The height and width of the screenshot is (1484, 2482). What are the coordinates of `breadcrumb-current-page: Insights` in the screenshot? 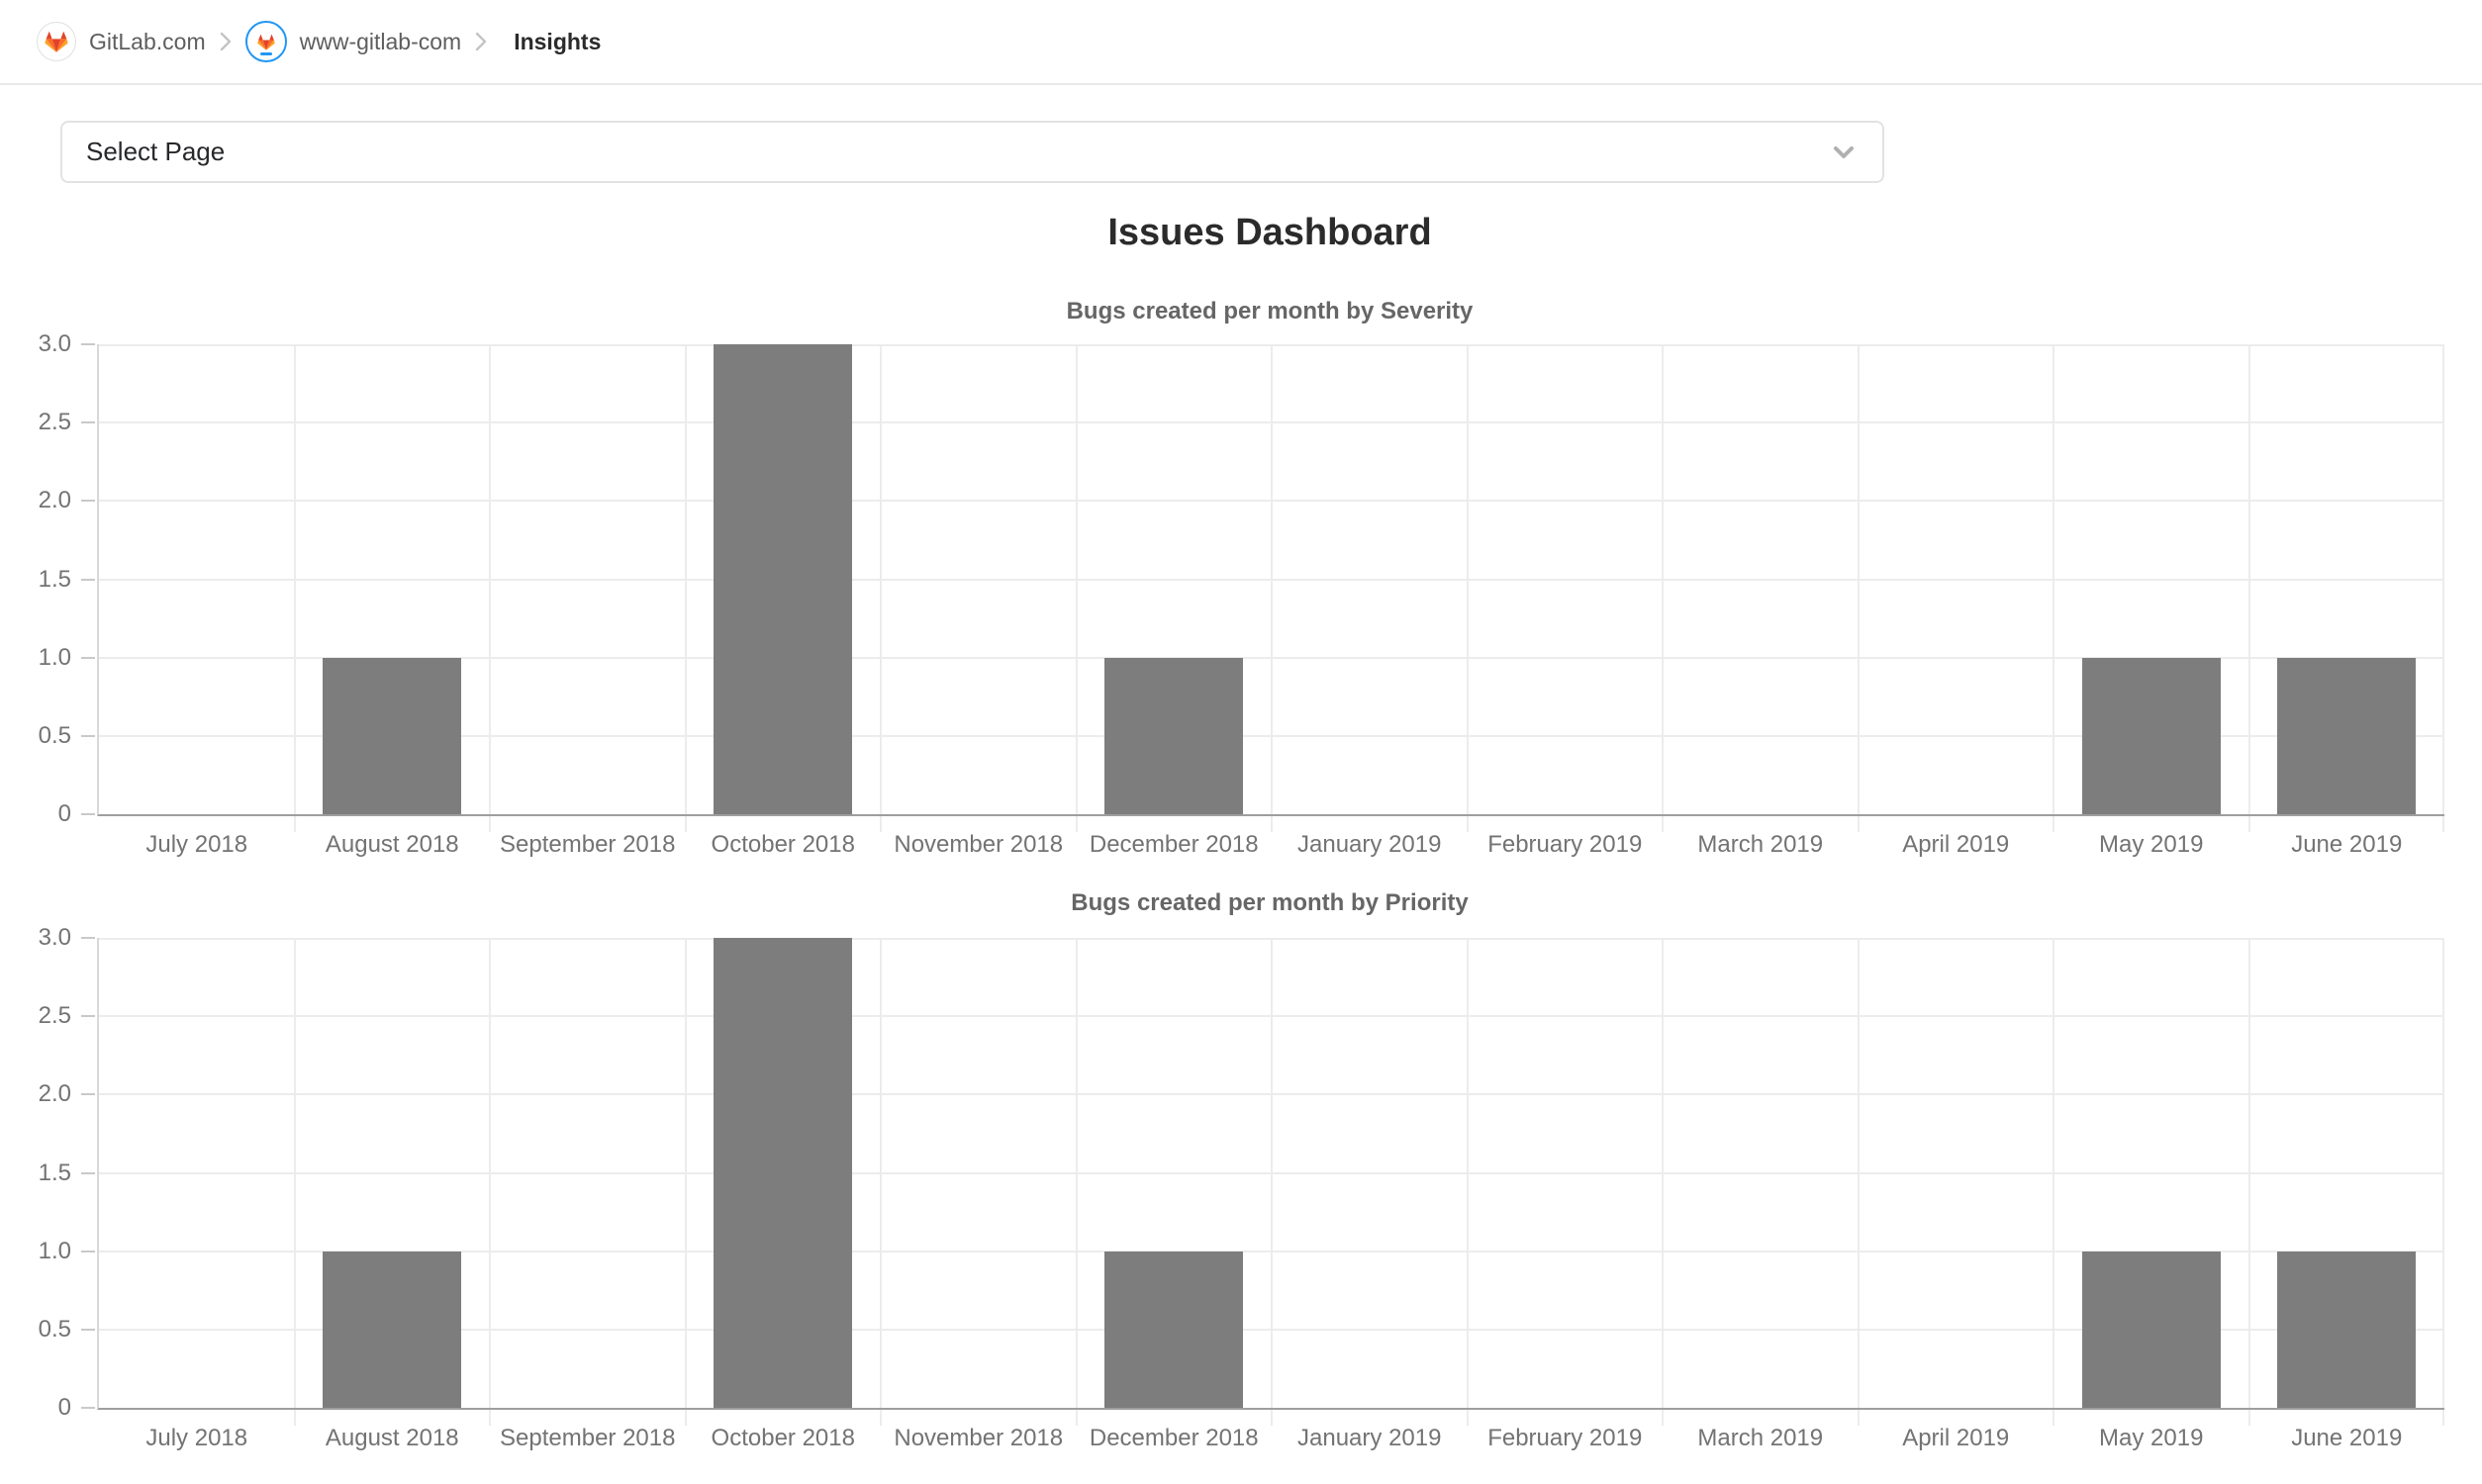 It's located at (558, 41).